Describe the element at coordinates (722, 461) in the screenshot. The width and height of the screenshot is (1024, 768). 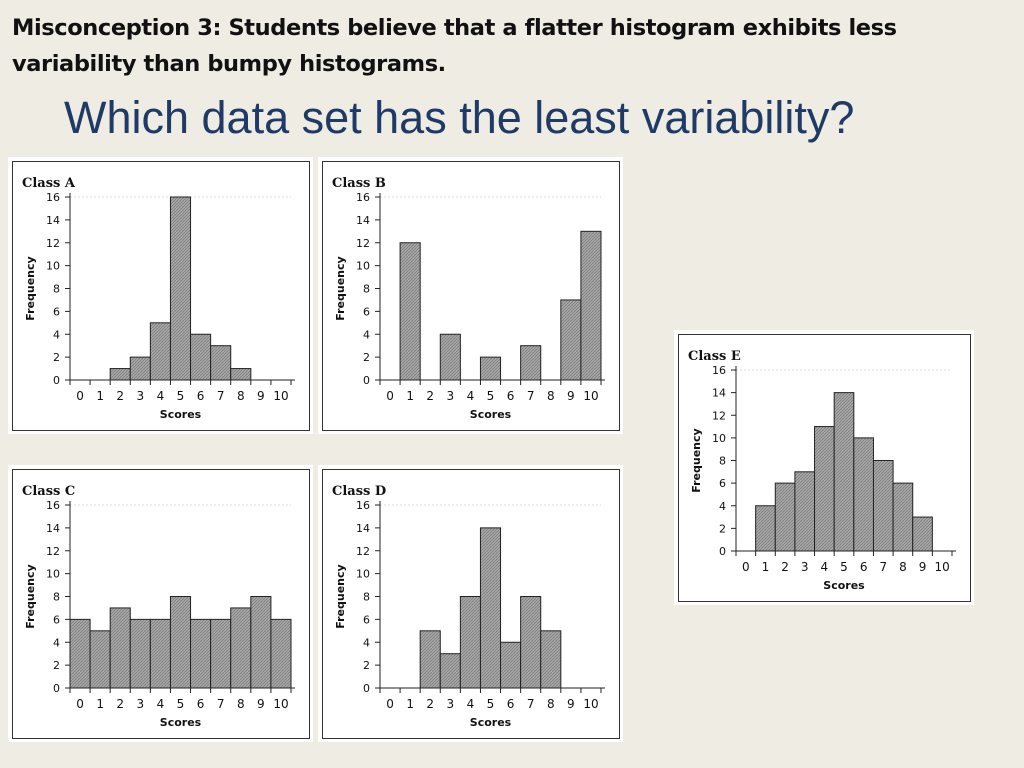
I see `y-tick-label: 8` at that location.